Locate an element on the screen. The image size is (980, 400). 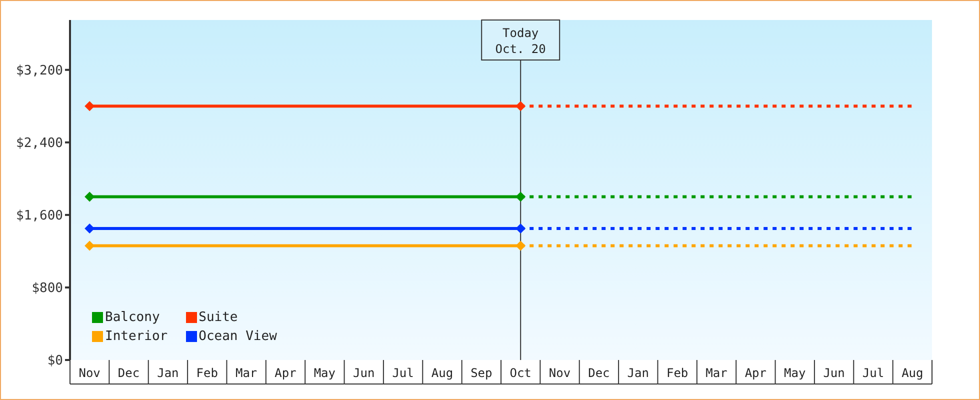
y-tick-label: $800 is located at coordinates (47, 288).